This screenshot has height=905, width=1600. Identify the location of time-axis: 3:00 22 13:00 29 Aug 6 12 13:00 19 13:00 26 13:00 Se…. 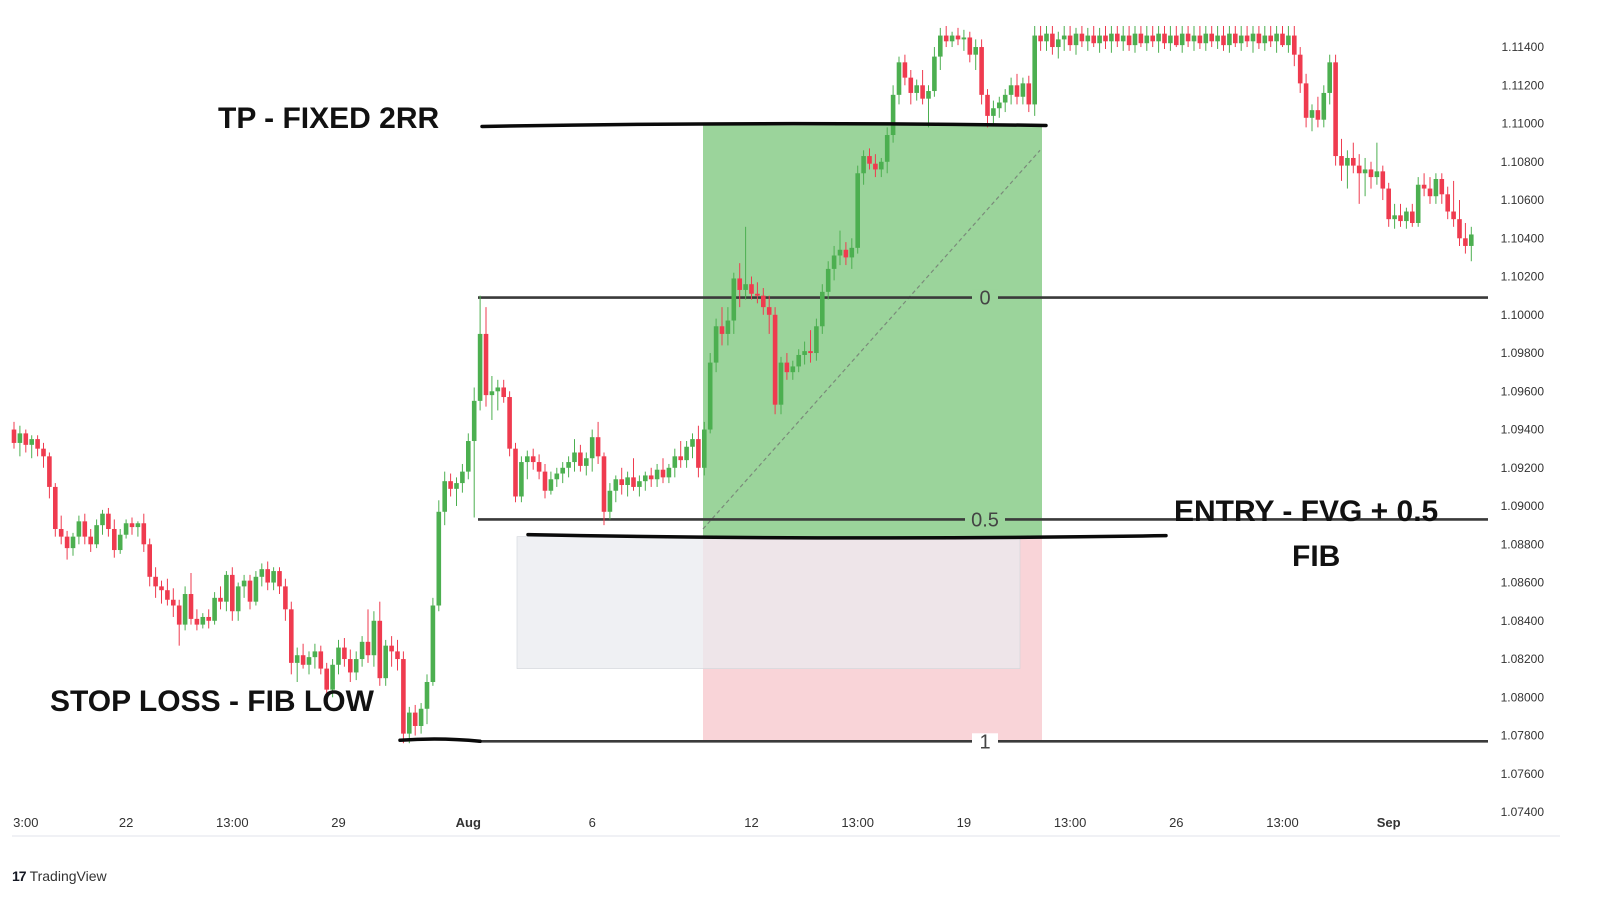
(707, 822).